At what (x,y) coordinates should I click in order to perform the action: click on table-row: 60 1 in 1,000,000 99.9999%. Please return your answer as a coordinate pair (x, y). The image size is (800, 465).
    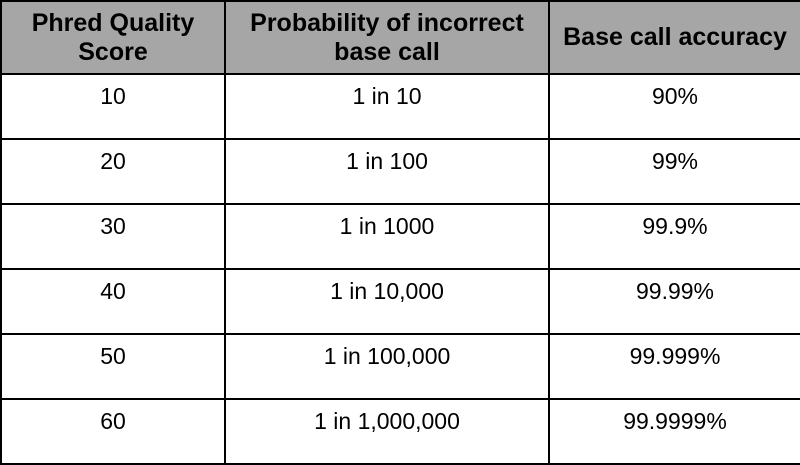
    Looking at the image, I should click on (400, 431).